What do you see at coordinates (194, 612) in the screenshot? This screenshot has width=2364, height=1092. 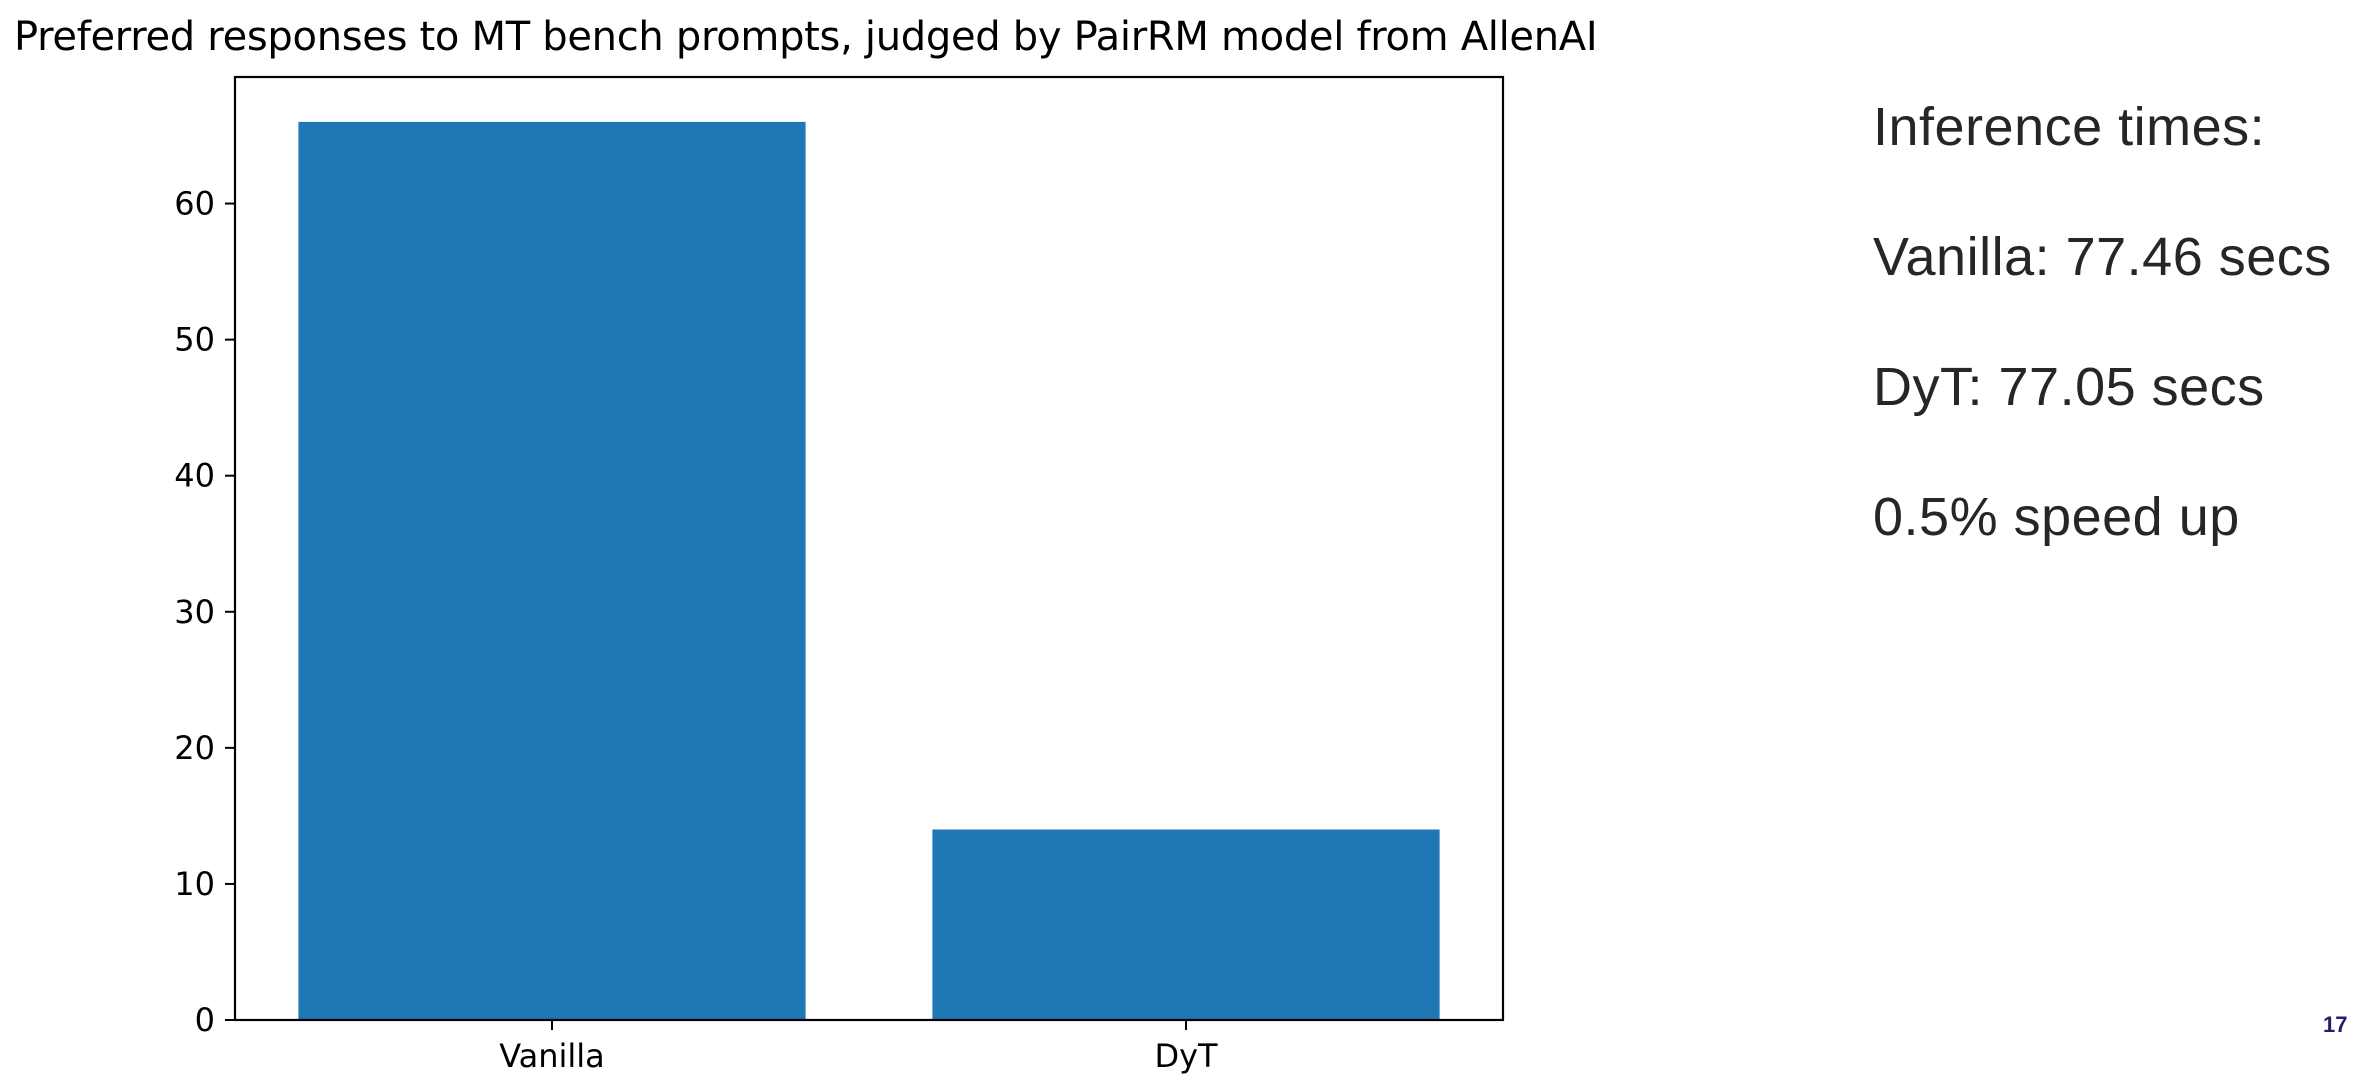 I see `y-tick-label: 30` at bounding box center [194, 612].